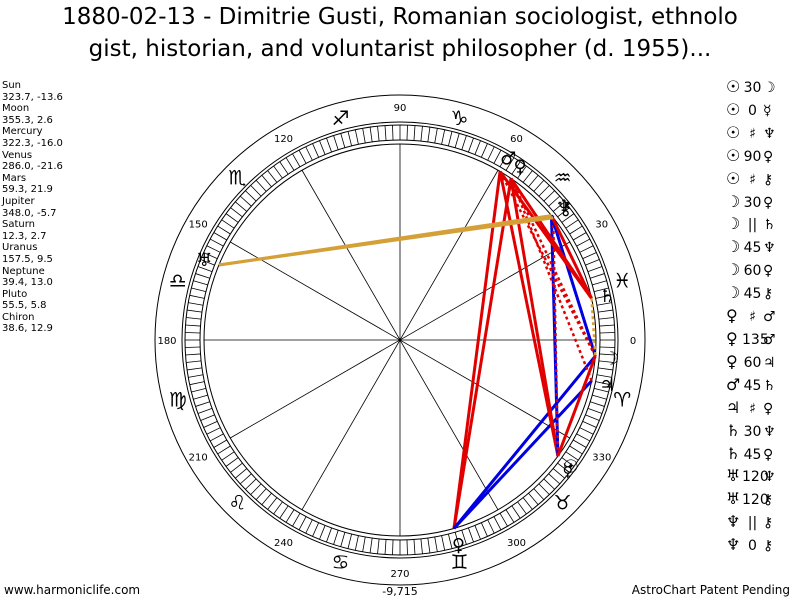  Describe the element at coordinates (751, 500) in the screenshot. I see `aspect-row: ♅ 120⚷` at that location.